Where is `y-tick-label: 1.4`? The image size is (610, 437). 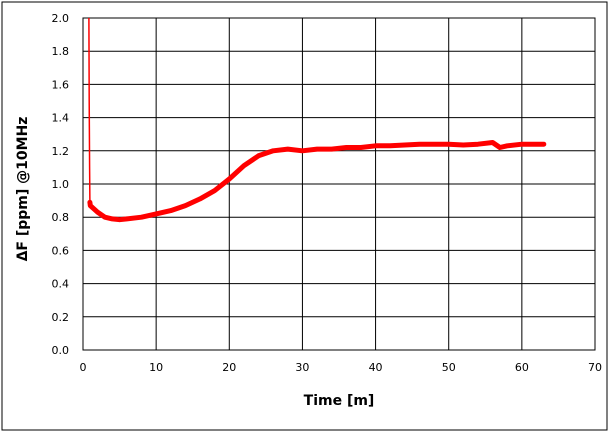 y-tick-label: 1.4 is located at coordinates (61, 118).